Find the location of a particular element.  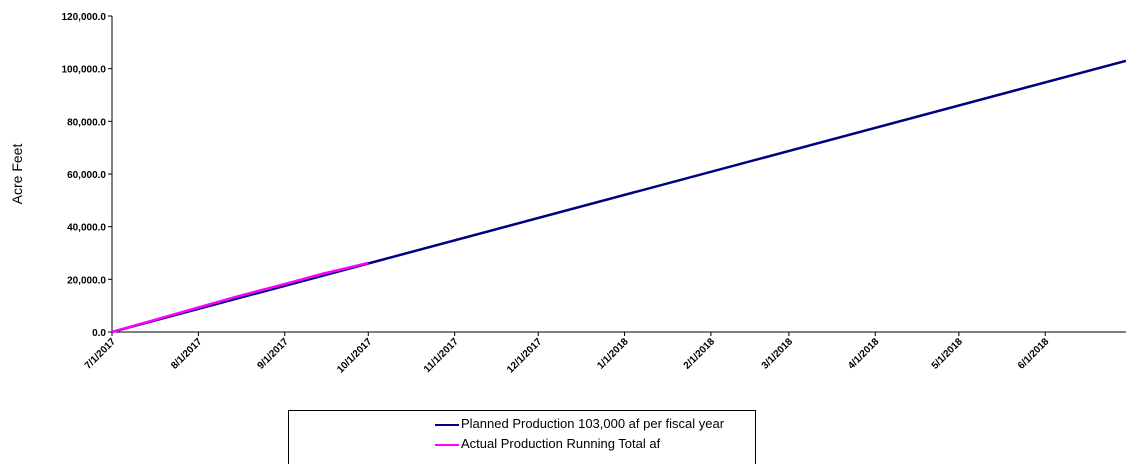

y-tick-label: 20,000.0 is located at coordinates (86, 280).